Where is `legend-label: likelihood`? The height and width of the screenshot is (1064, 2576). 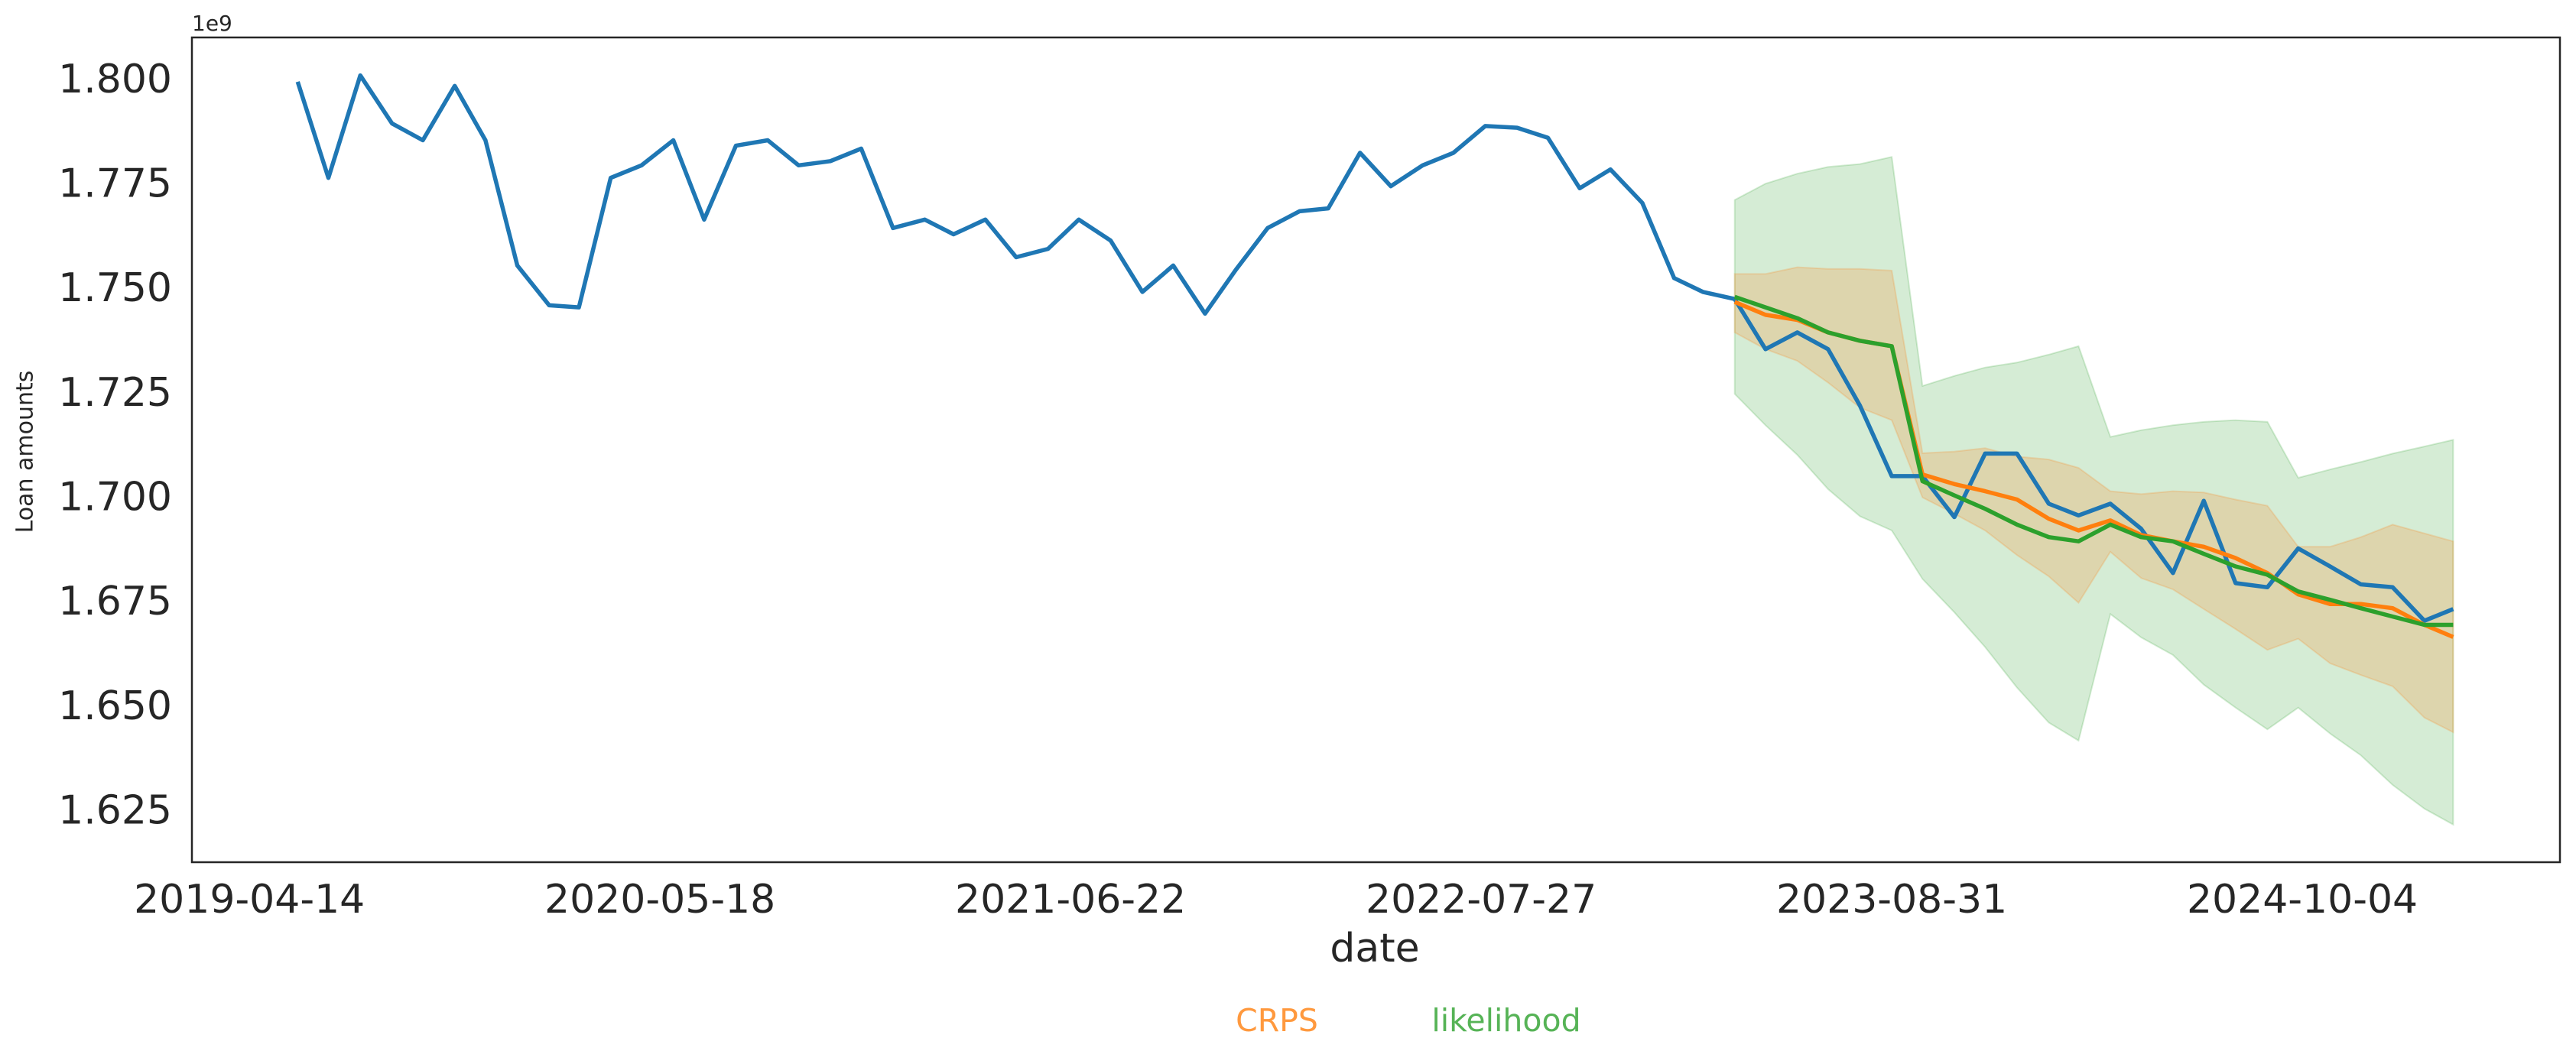 legend-label: likelihood is located at coordinates (1506, 1020).